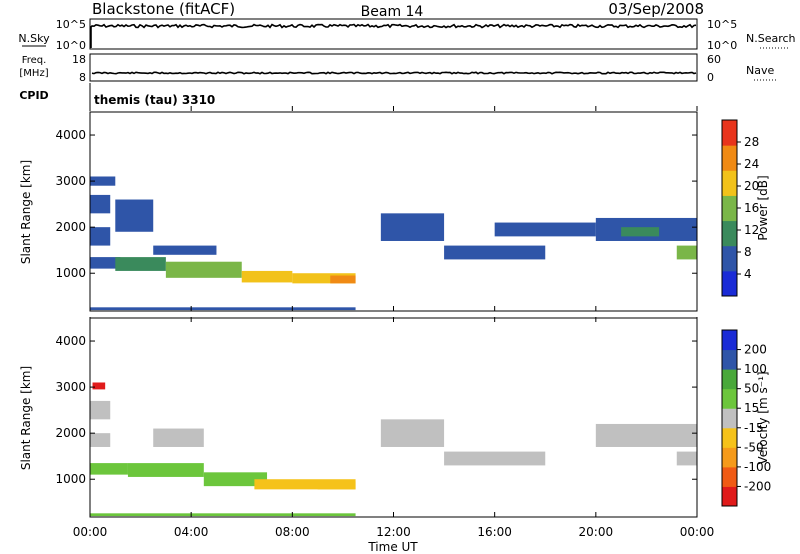  What do you see at coordinates (754, 428) in the screenshot?
I see `velocity-colorbar-tick-label-4: -15` at bounding box center [754, 428].